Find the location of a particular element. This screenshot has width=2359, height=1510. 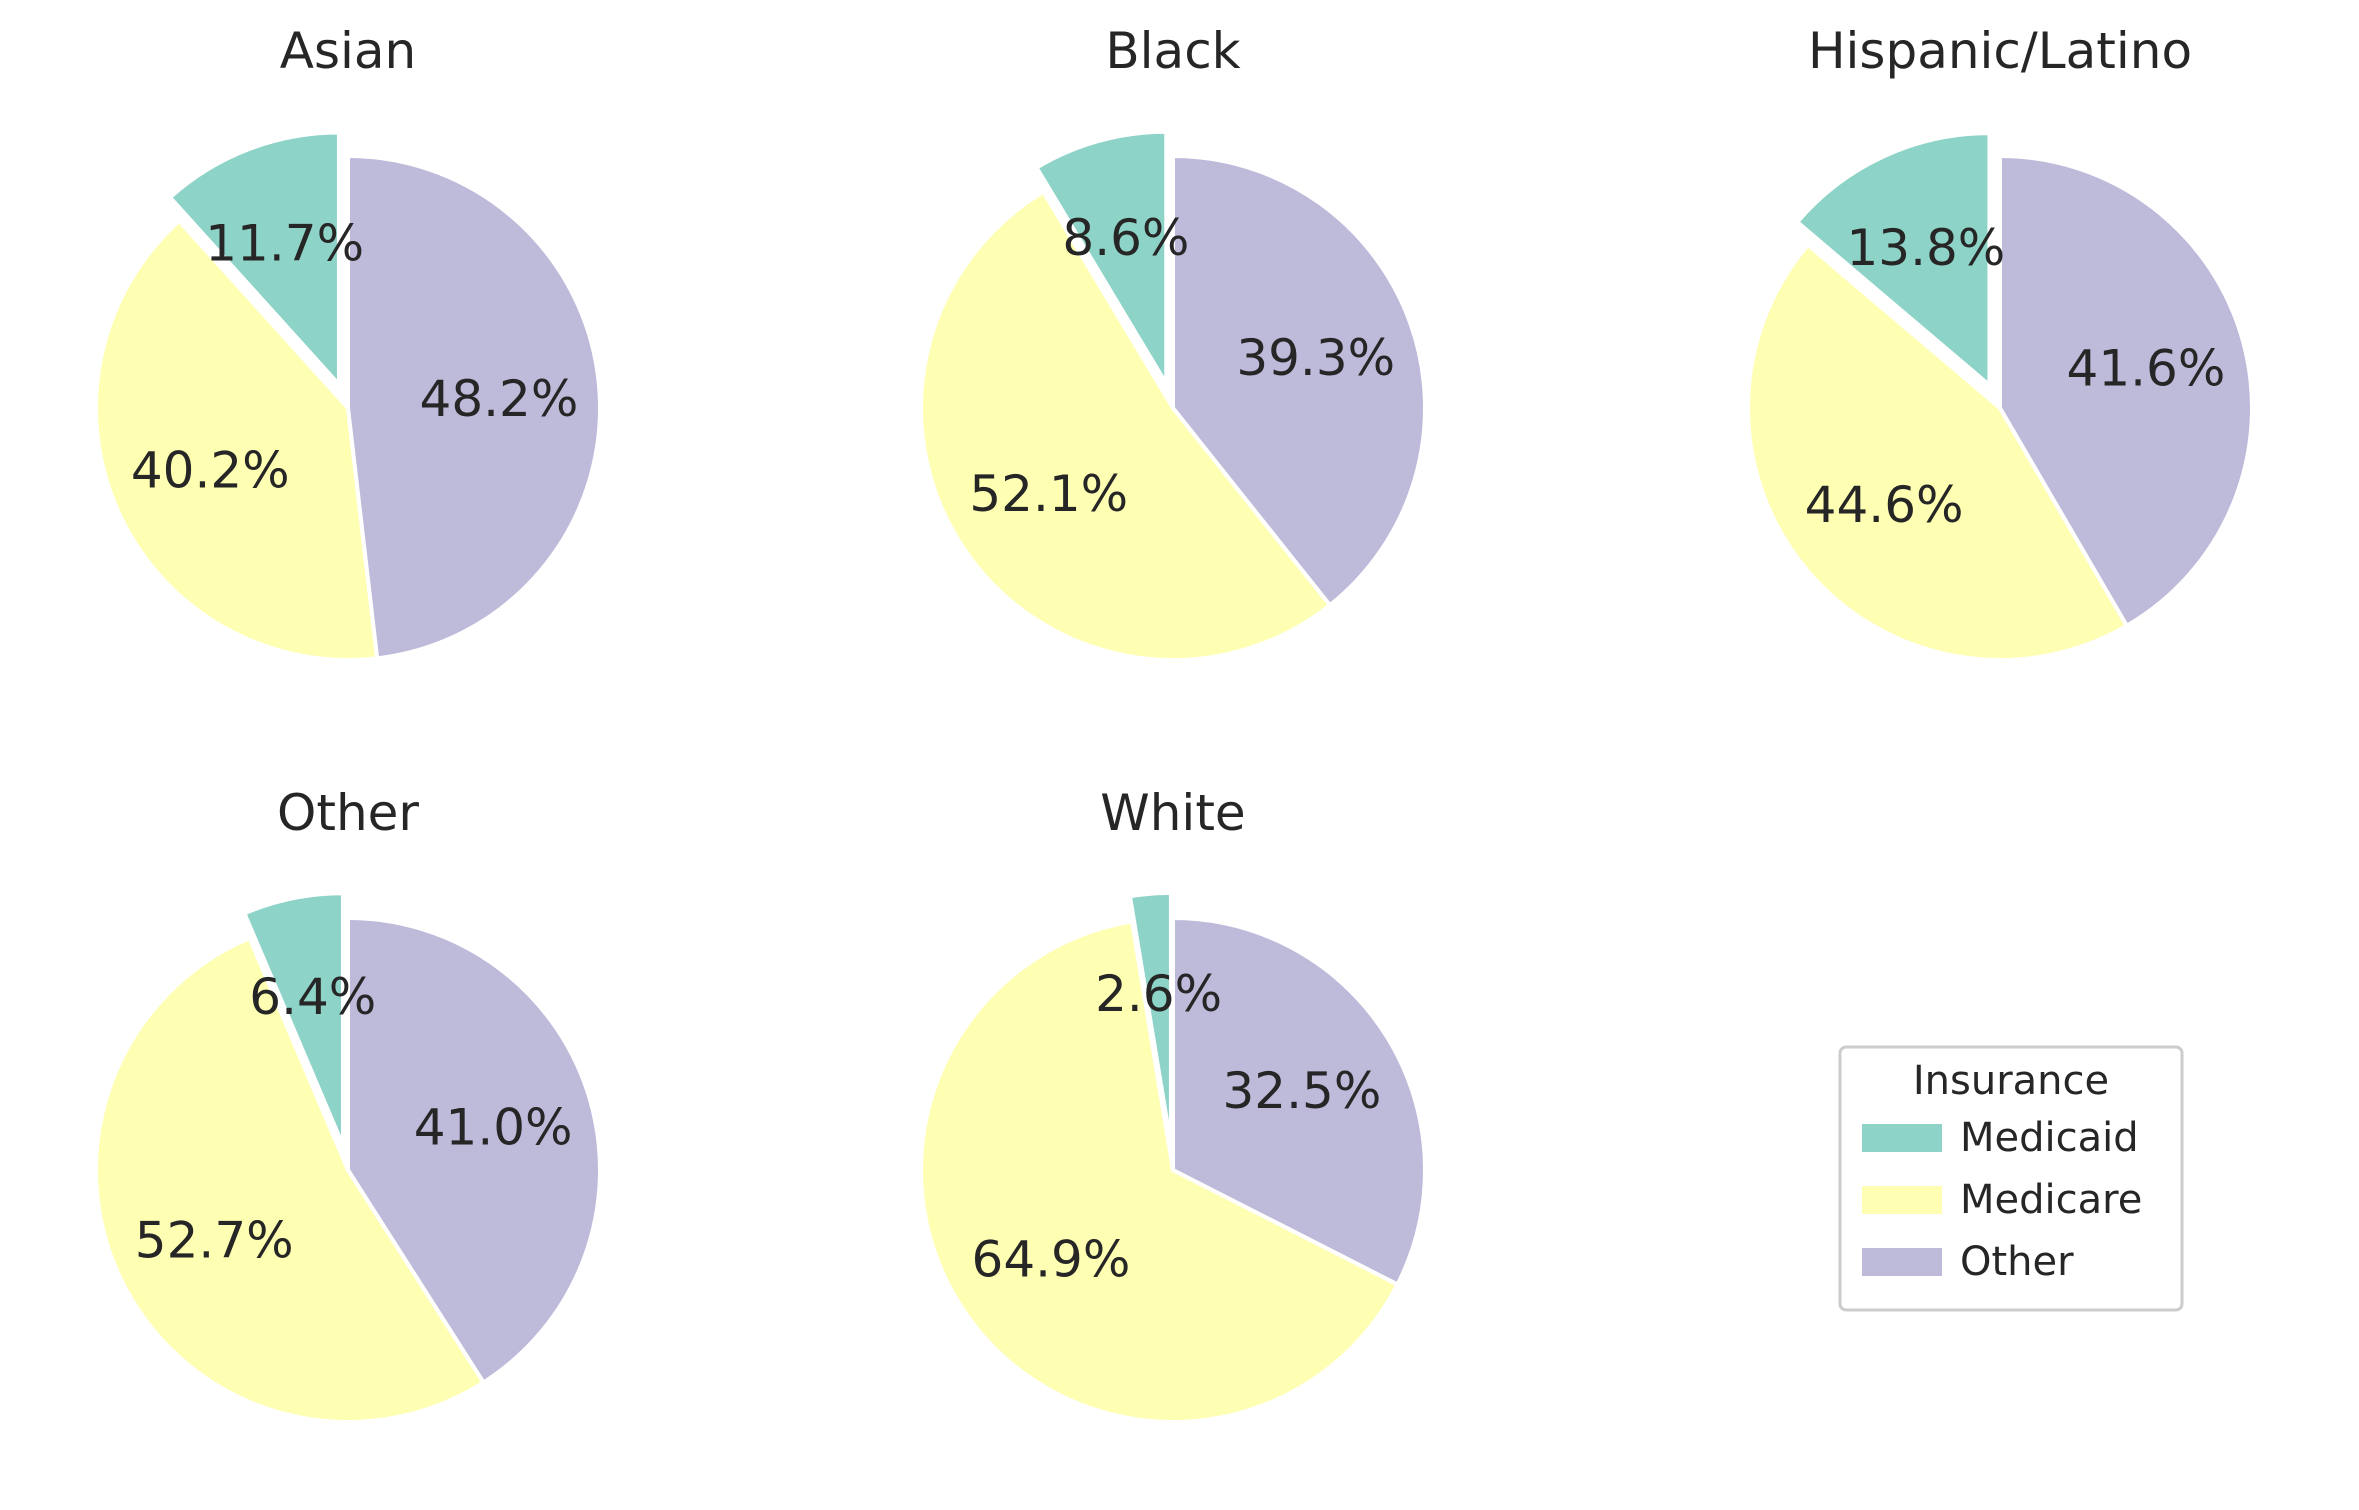

pct-label-other: 32.5% is located at coordinates (1301, 1091).